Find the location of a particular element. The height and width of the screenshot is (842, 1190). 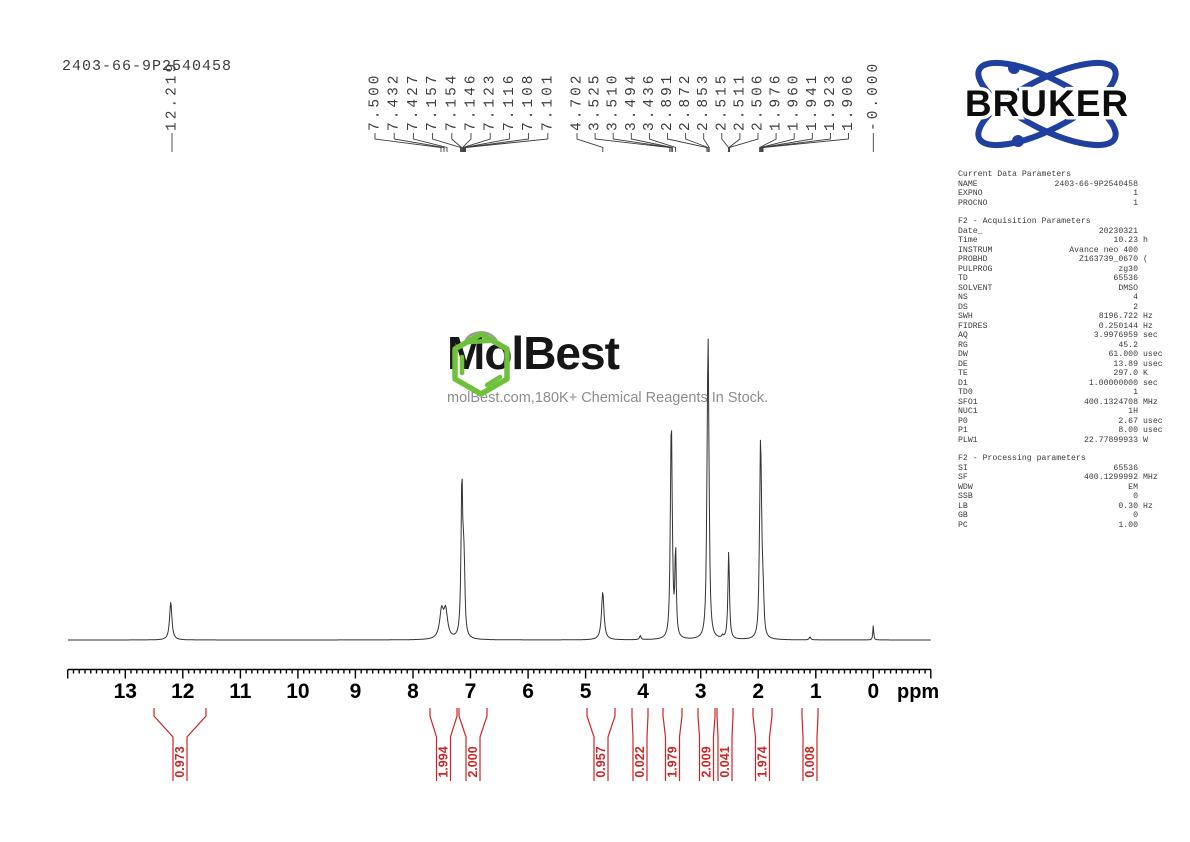

param-row: TE 297.0 K is located at coordinates (1067, 374).